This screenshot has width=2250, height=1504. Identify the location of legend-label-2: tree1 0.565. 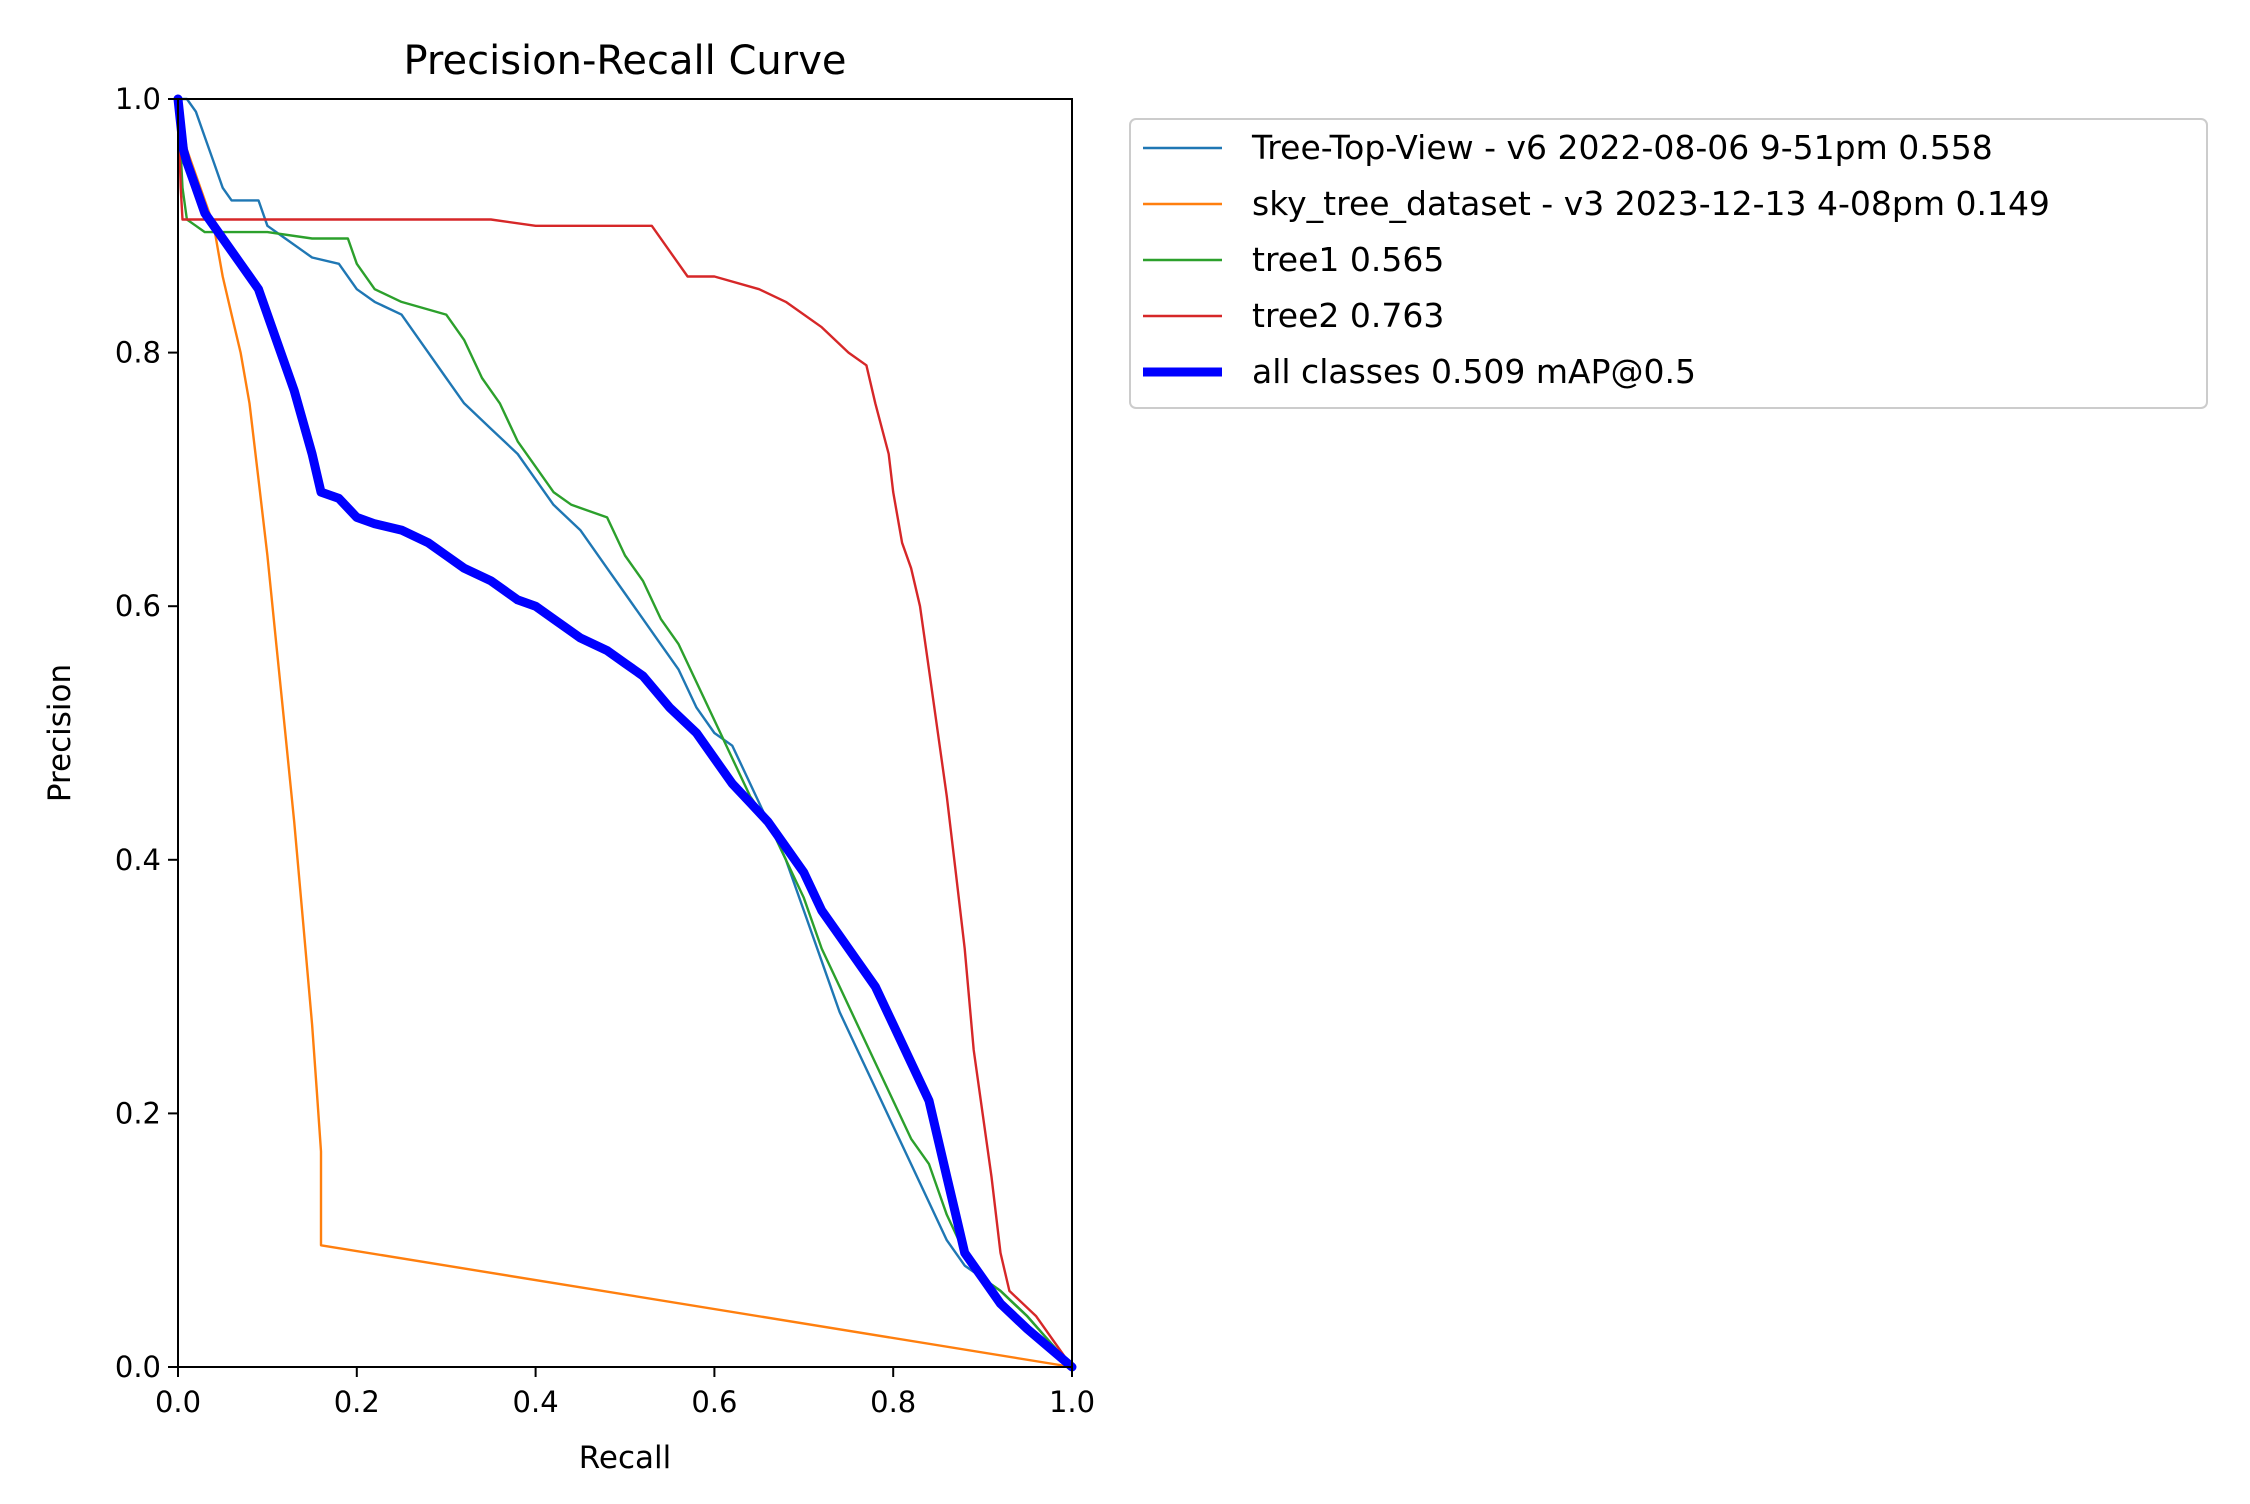
(1348, 259).